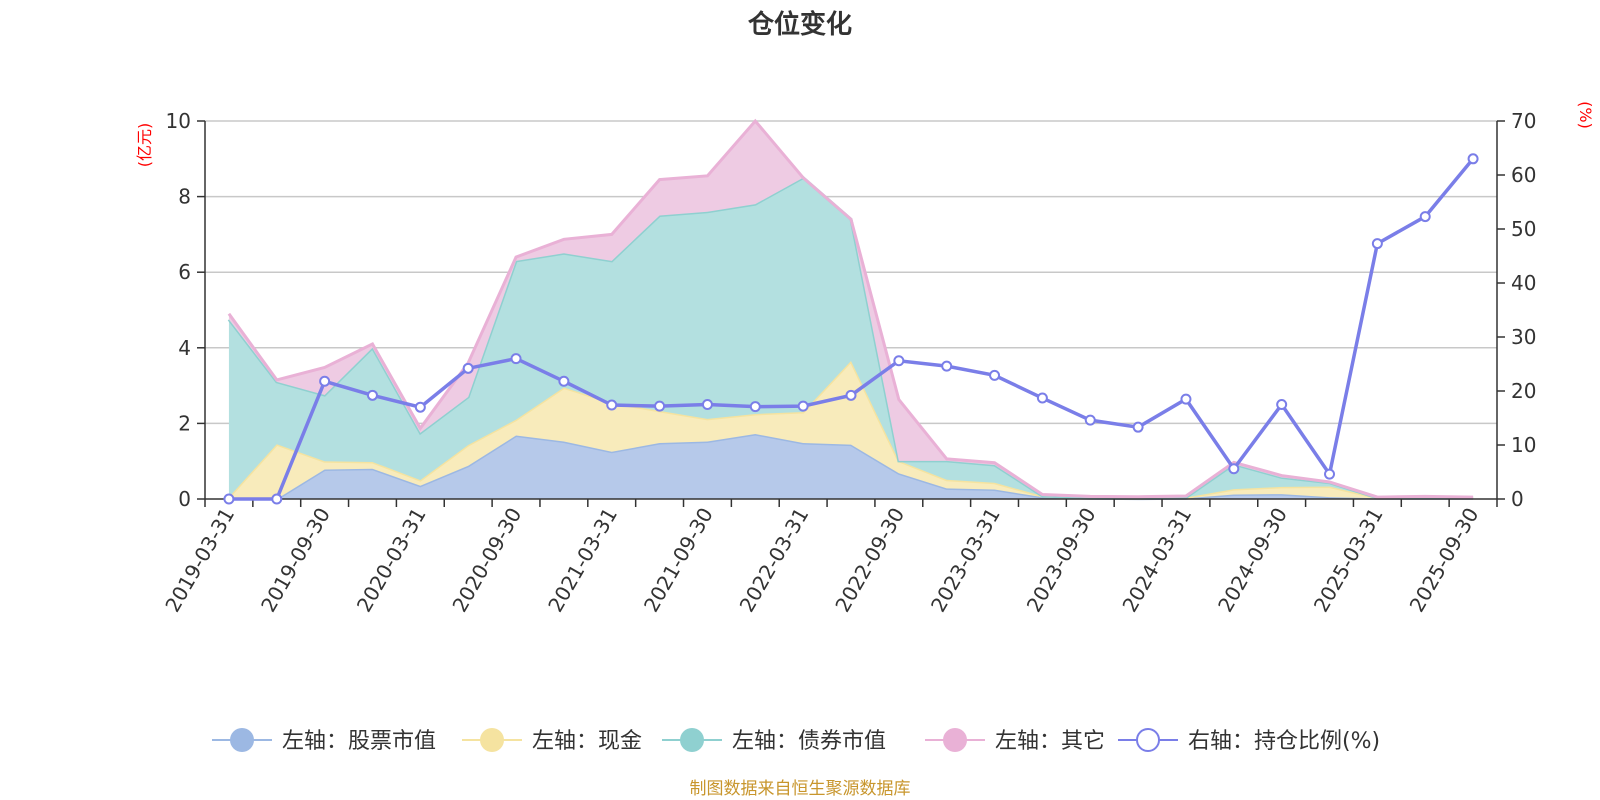 The width and height of the screenshot is (1600, 800). Describe the element at coordinates (799, 24) in the screenshot. I see `chart-title: 仓位变化` at that location.